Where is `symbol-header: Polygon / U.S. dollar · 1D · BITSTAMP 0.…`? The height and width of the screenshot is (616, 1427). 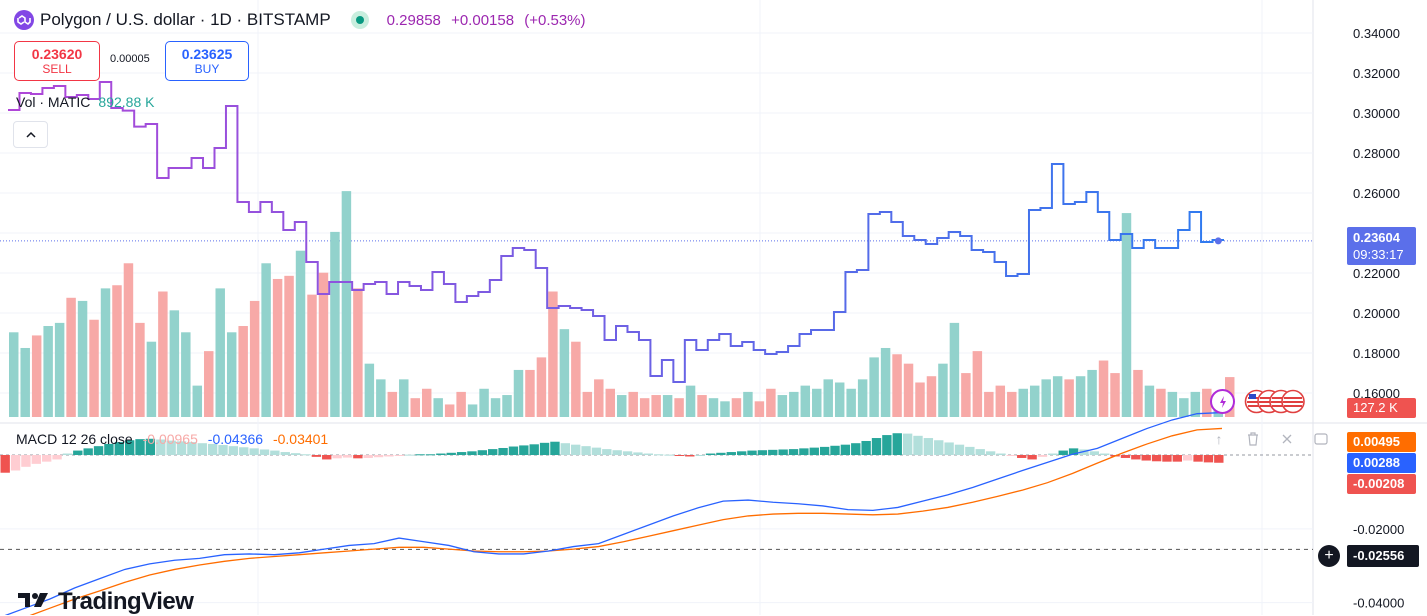 symbol-header: Polygon / U.S. dollar · 1D · BITSTAMP 0.… is located at coordinates (303, 20).